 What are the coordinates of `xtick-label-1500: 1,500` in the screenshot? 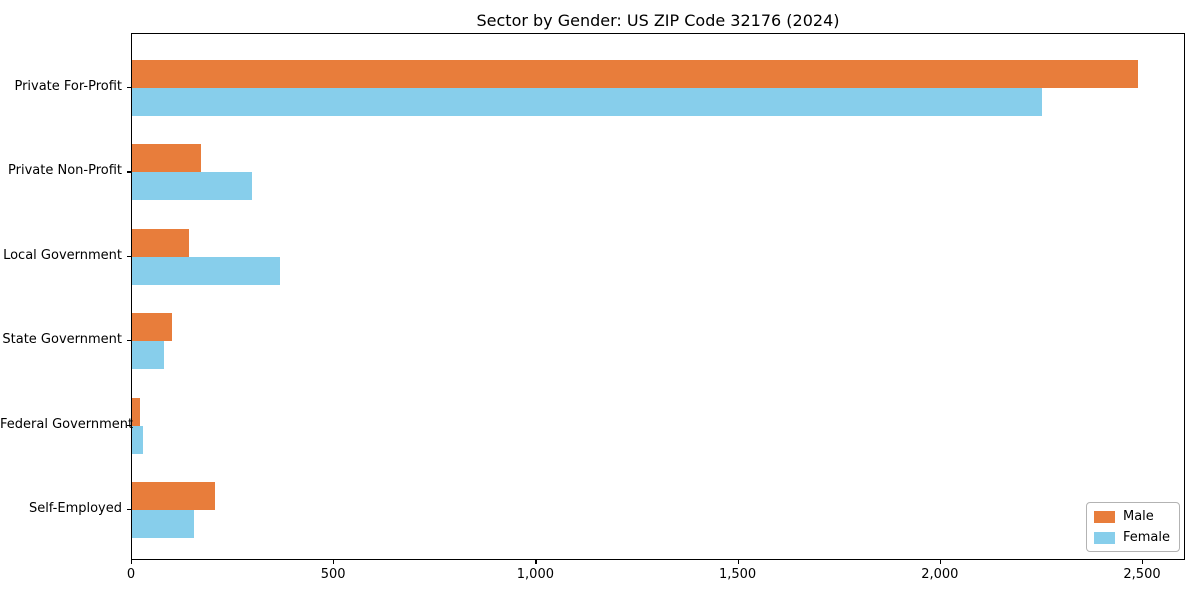 It's located at (737, 574).